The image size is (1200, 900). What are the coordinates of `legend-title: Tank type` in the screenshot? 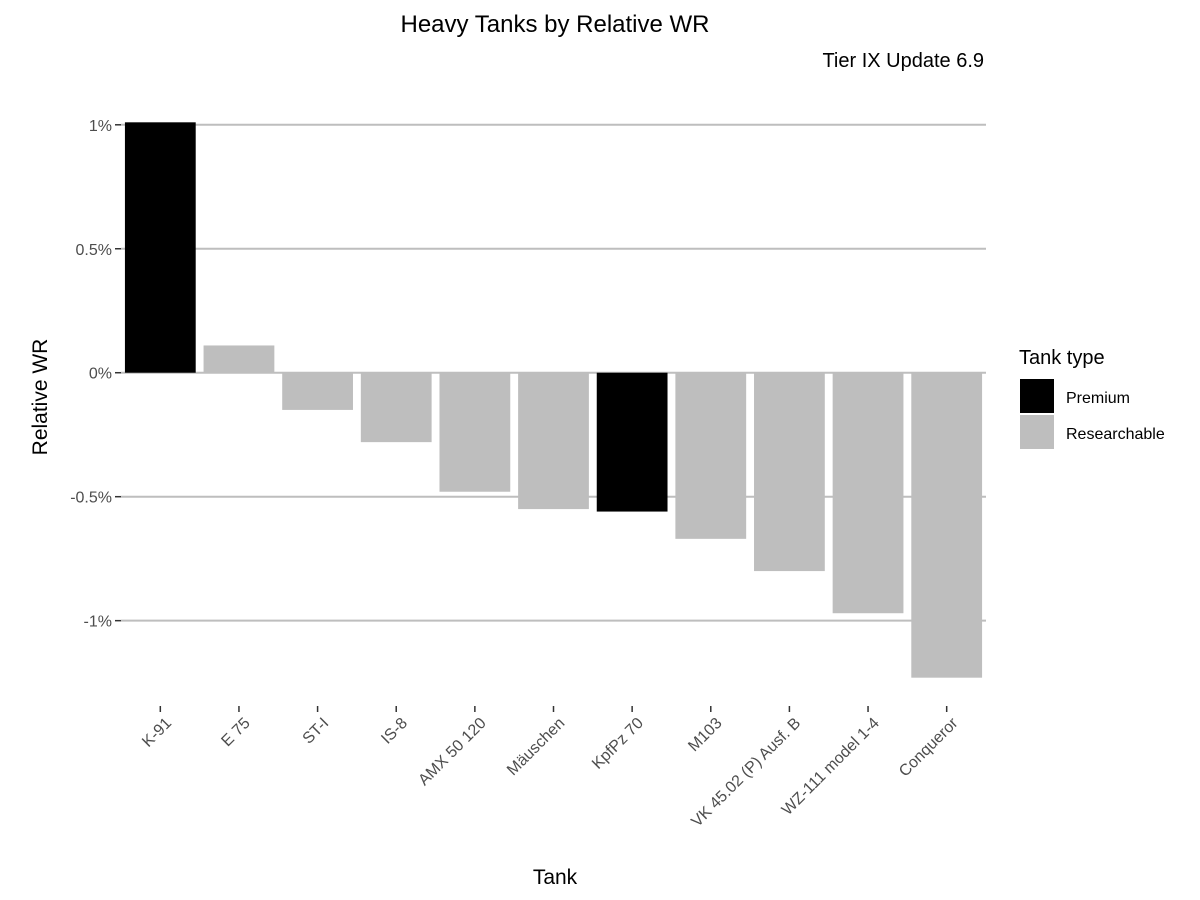 It's located at (1062, 358).